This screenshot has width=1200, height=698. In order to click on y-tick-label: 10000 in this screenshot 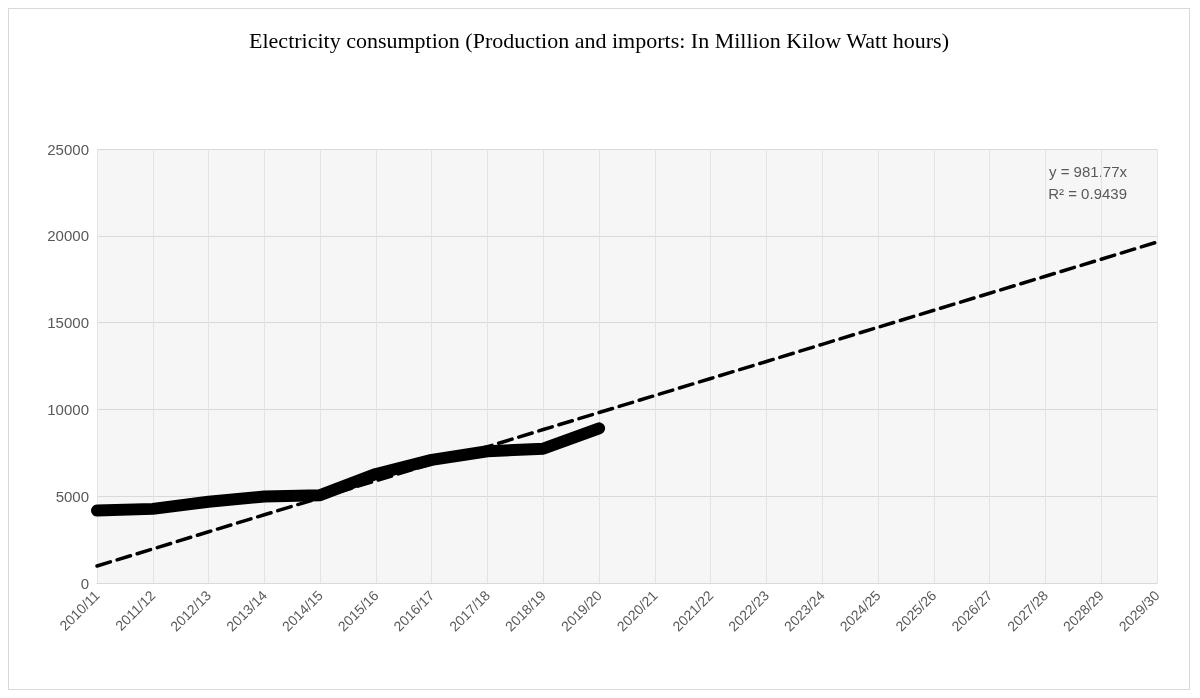, I will do `click(68, 409)`.